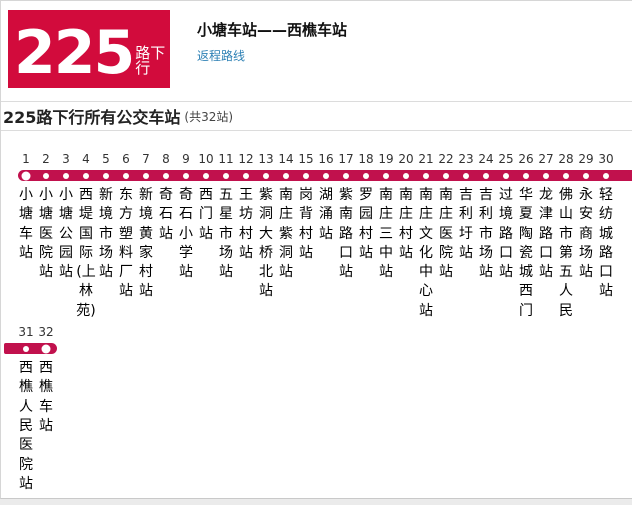  I want to click on station-column: 3 小塘公园站, so click(66, 217).